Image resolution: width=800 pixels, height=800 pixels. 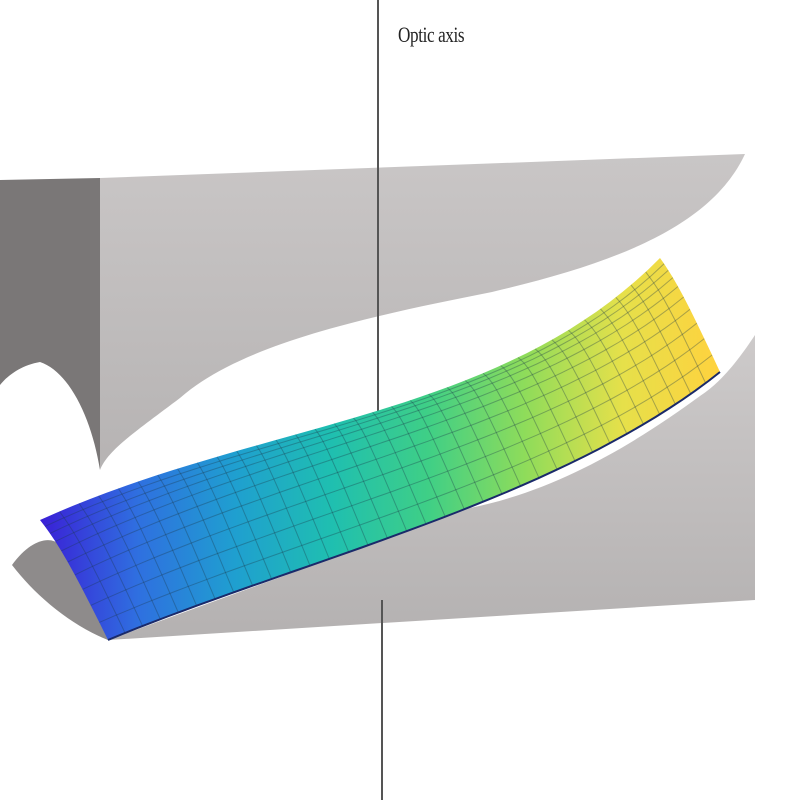 What do you see at coordinates (50, 324) in the screenshot?
I see `upper-sheet-side` at bounding box center [50, 324].